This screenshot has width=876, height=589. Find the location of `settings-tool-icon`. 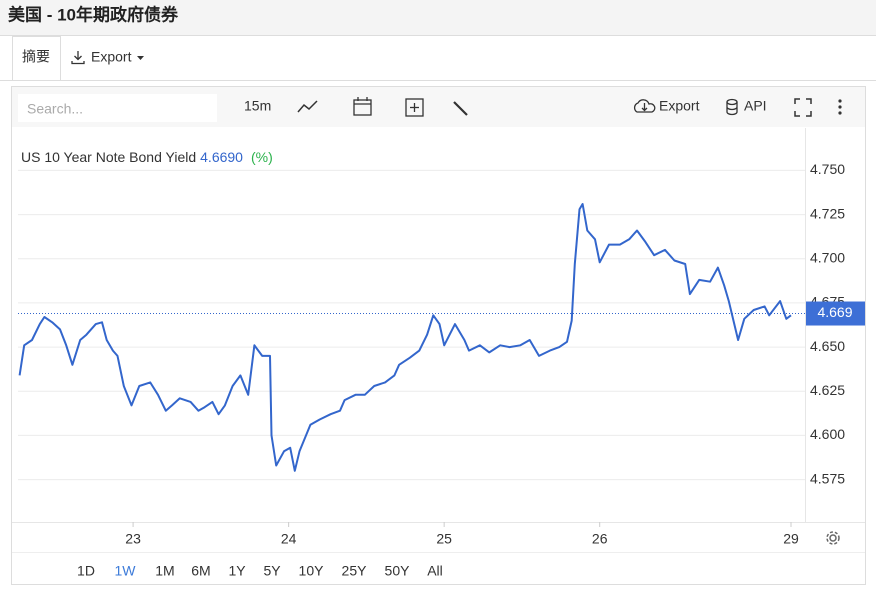

settings-tool-icon is located at coordinates (460, 108).